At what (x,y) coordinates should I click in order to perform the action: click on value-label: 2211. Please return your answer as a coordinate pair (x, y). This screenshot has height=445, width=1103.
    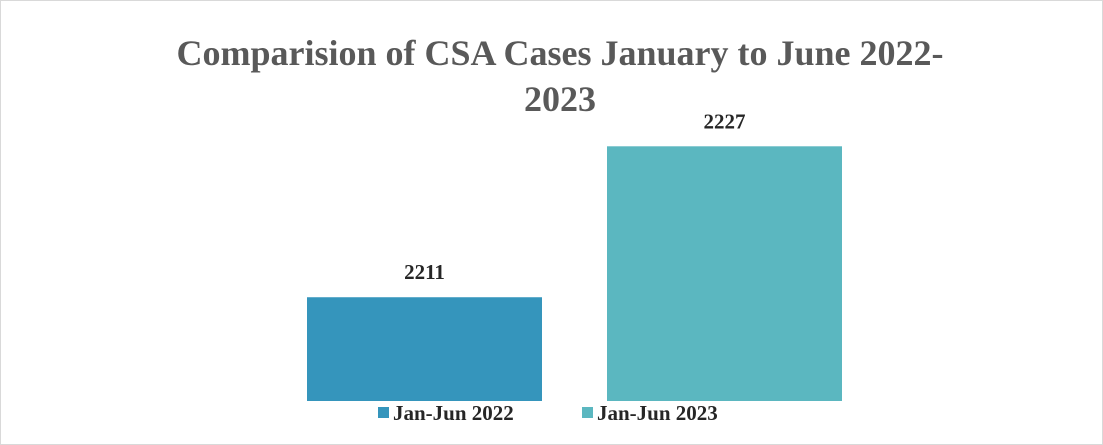
    Looking at the image, I should click on (424, 272).